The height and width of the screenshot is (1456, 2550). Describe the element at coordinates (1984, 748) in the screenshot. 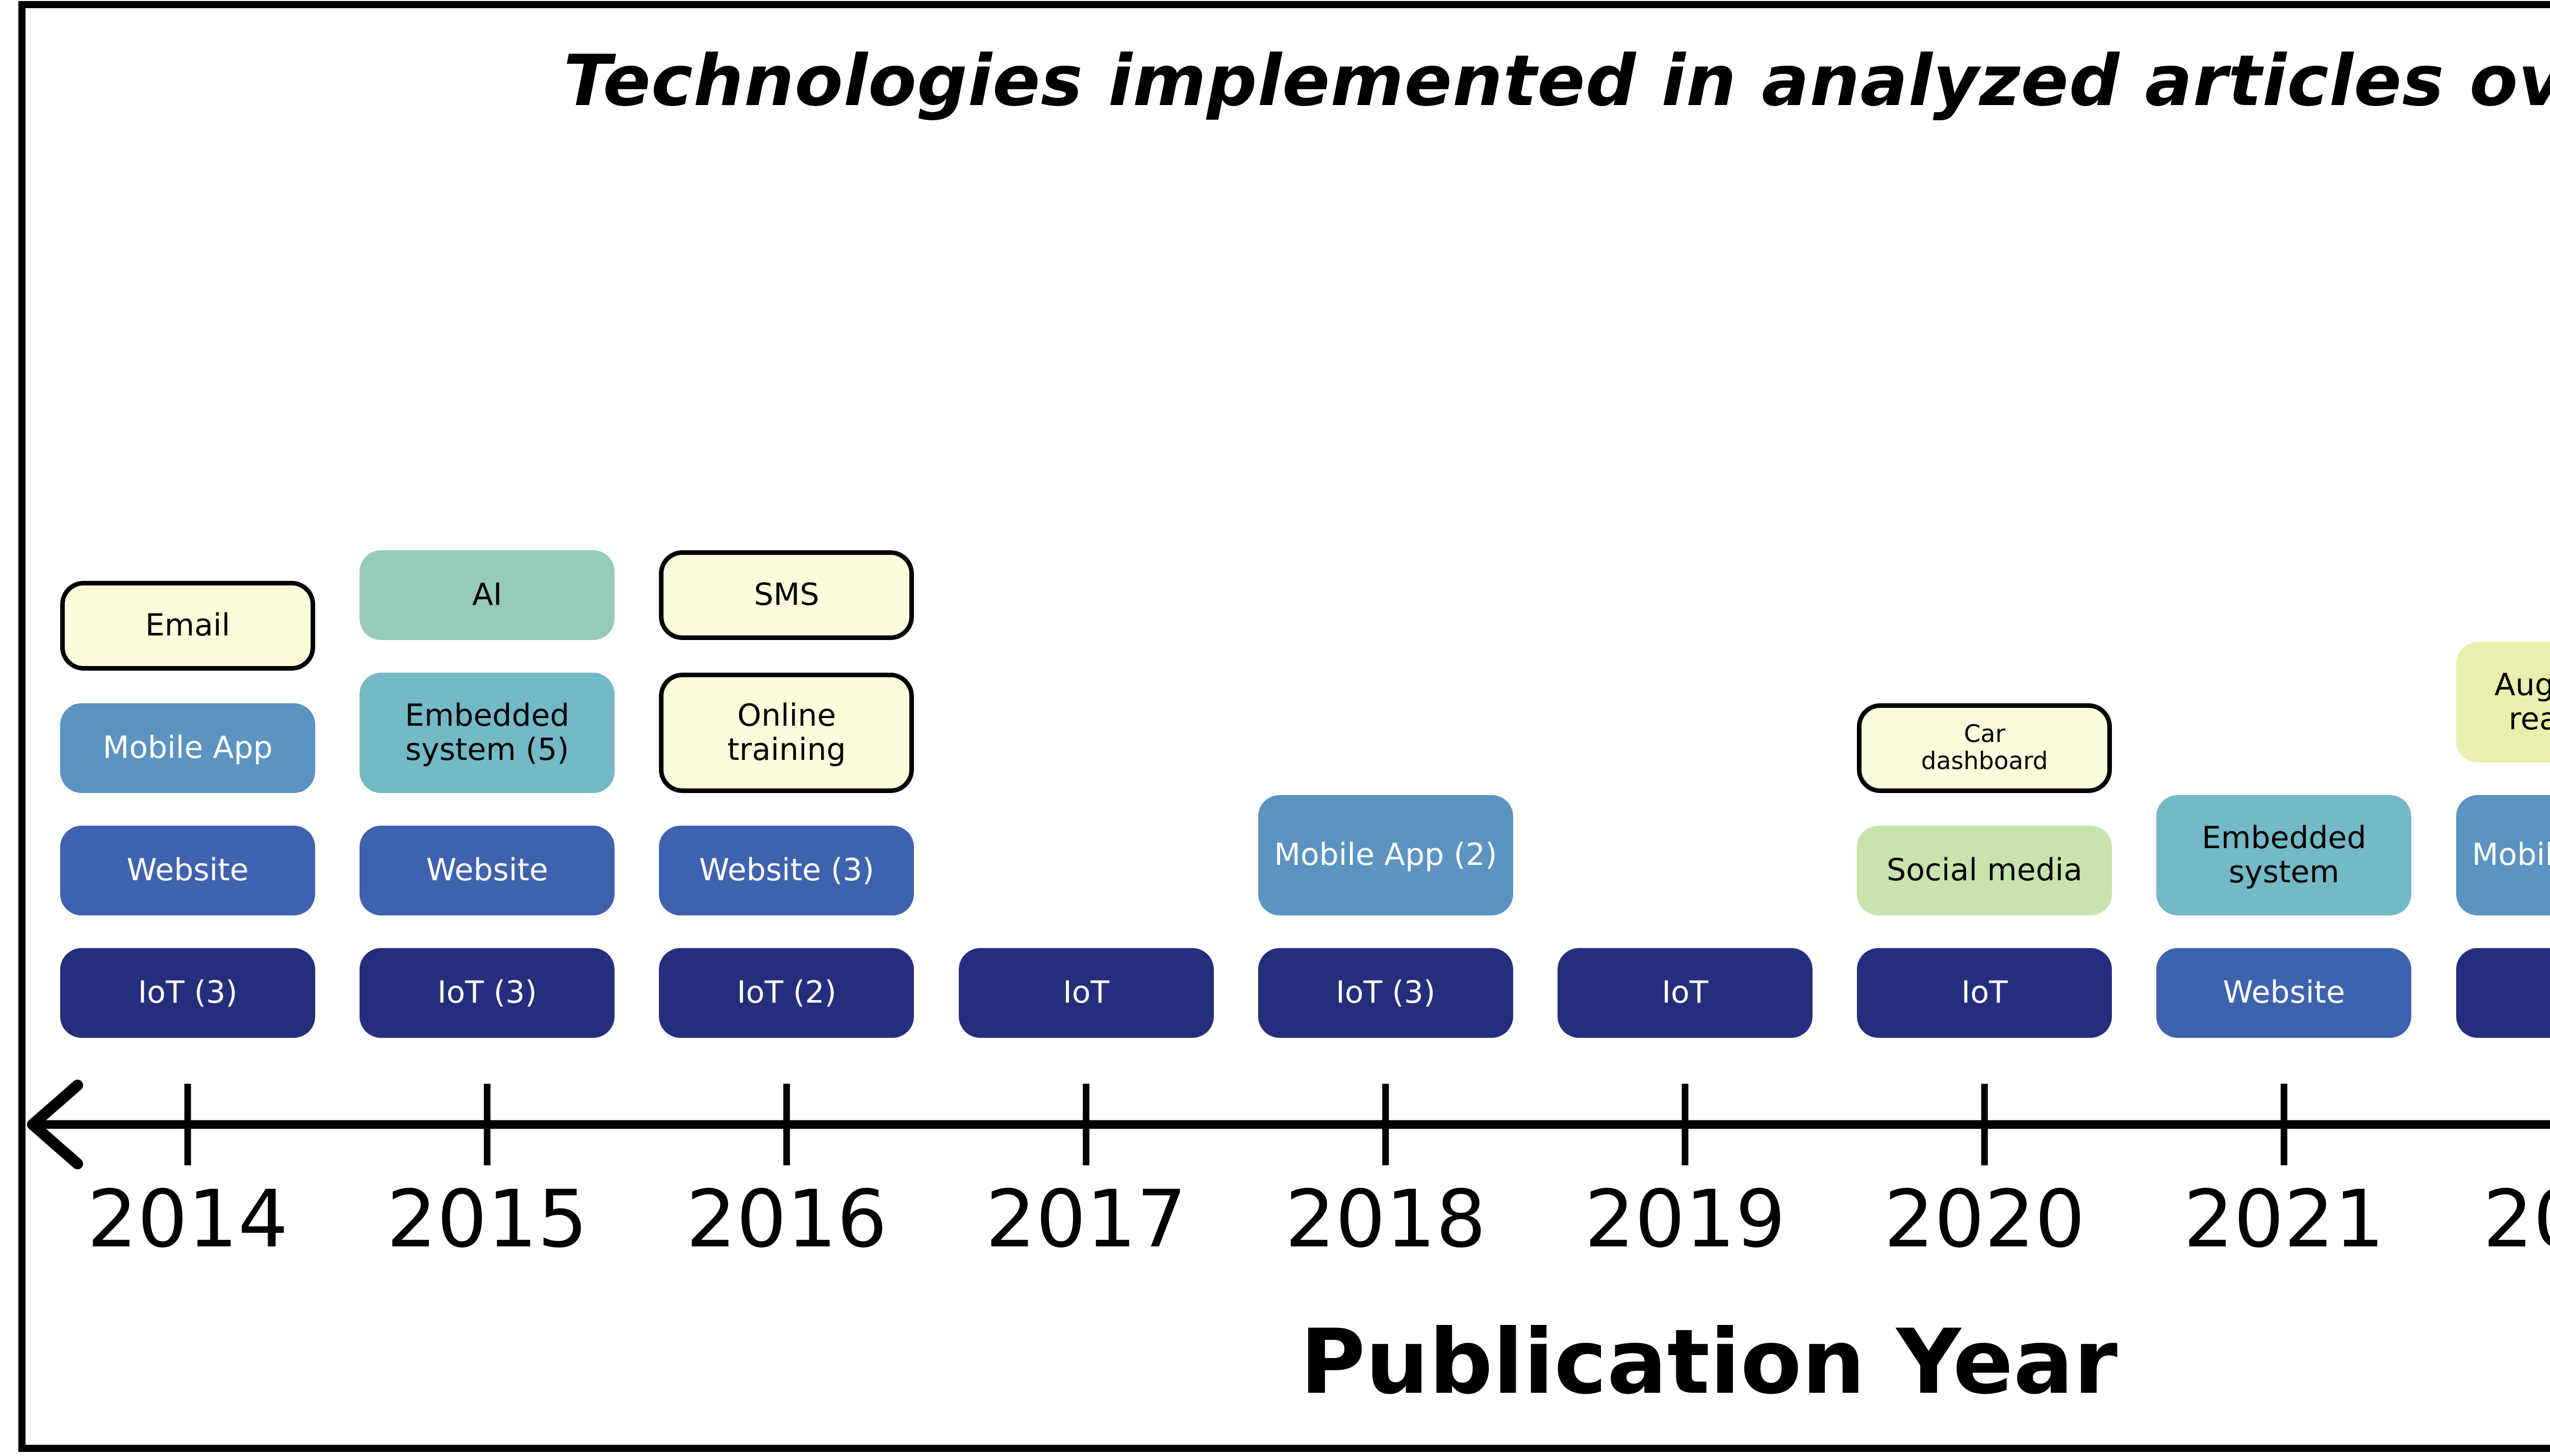

I see `tech-box-car-dashboard: Car dashboard` at that location.